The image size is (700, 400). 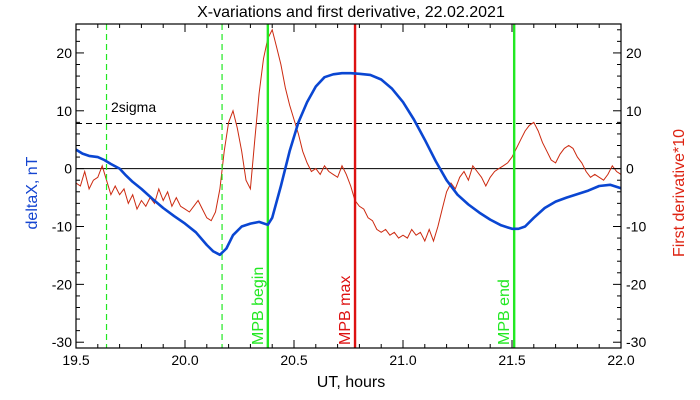 I want to click on y-tick-label-left: -30, so click(x=62, y=342).